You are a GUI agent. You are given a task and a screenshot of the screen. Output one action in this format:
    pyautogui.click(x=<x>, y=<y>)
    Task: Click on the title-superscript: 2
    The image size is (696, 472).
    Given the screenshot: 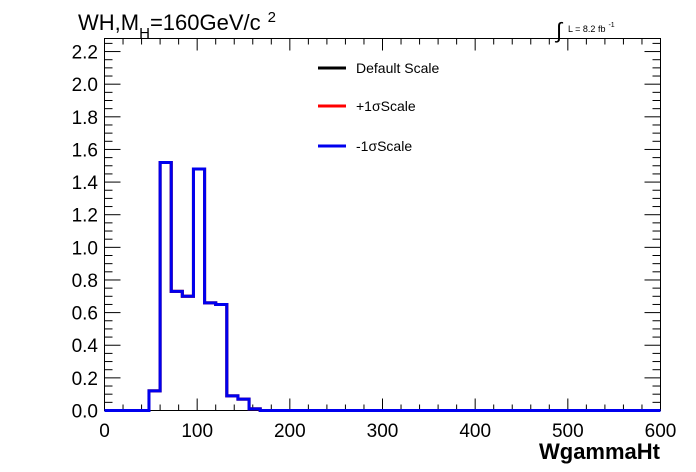 What is the action you would take?
    pyautogui.click(x=272, y=17)
    